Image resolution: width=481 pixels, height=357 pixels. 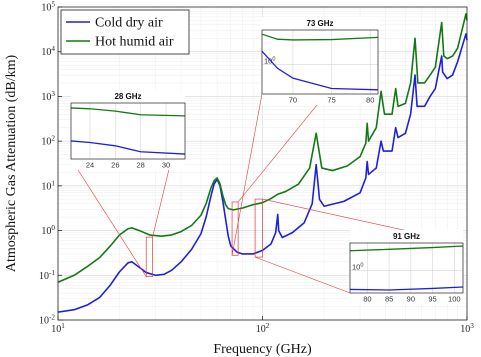 I want to click on y-tick-label-exponent: -1, so click(x=52, y=273).